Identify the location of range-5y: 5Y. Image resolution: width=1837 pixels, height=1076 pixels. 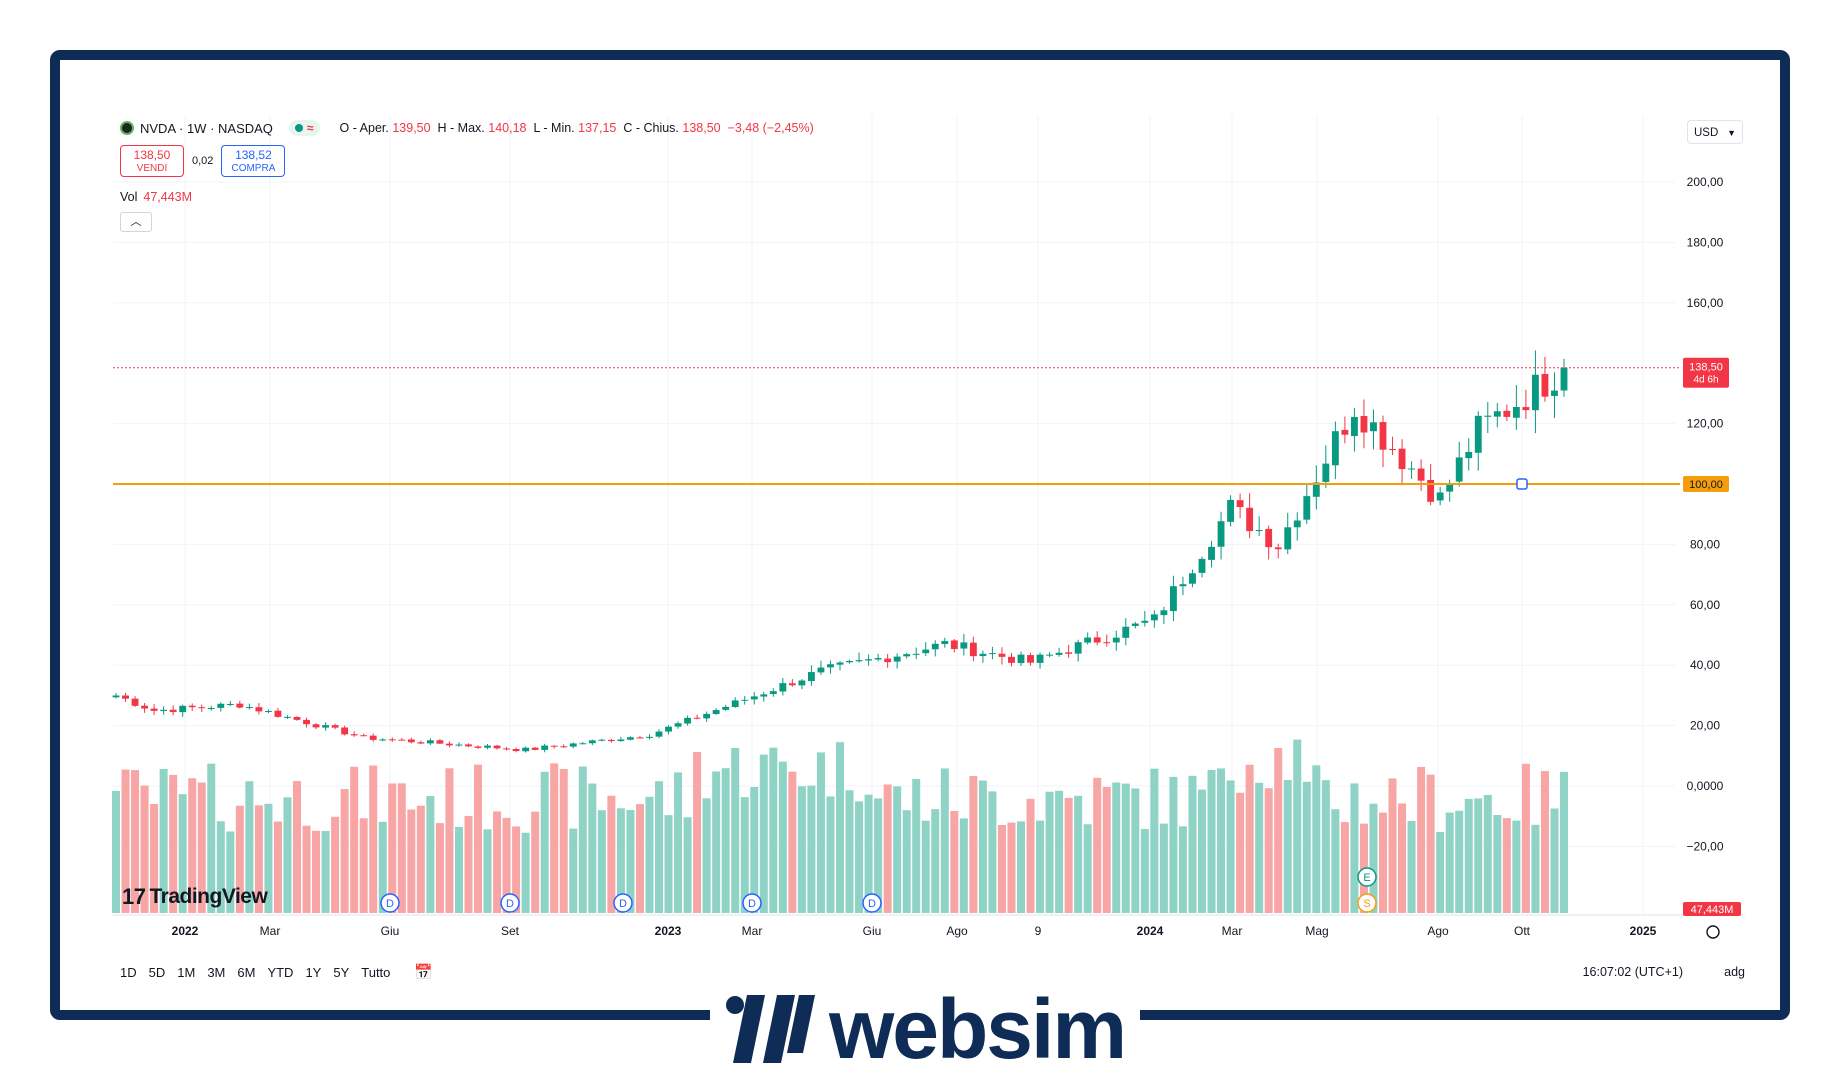
(341, 972).